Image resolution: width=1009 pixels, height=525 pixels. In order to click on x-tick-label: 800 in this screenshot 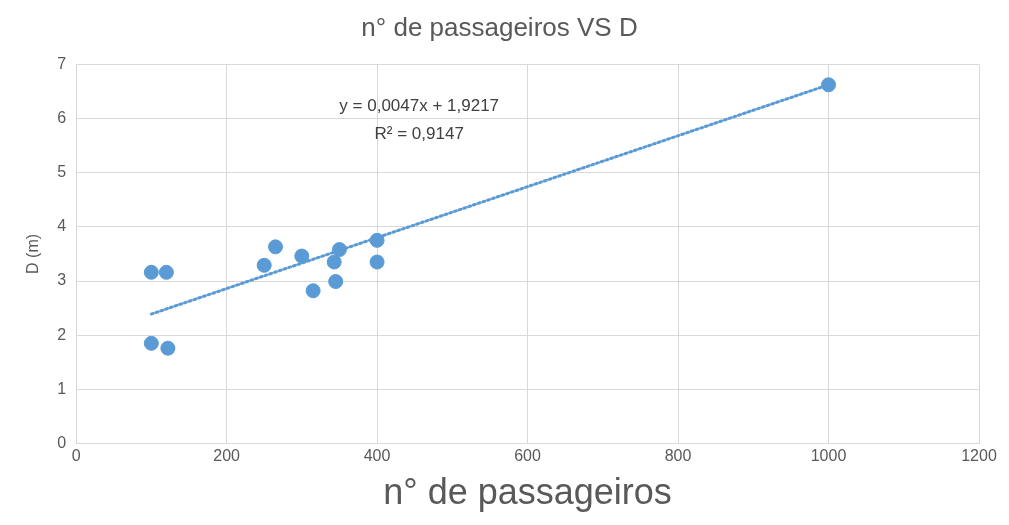, I will do `click(678, 455)`.